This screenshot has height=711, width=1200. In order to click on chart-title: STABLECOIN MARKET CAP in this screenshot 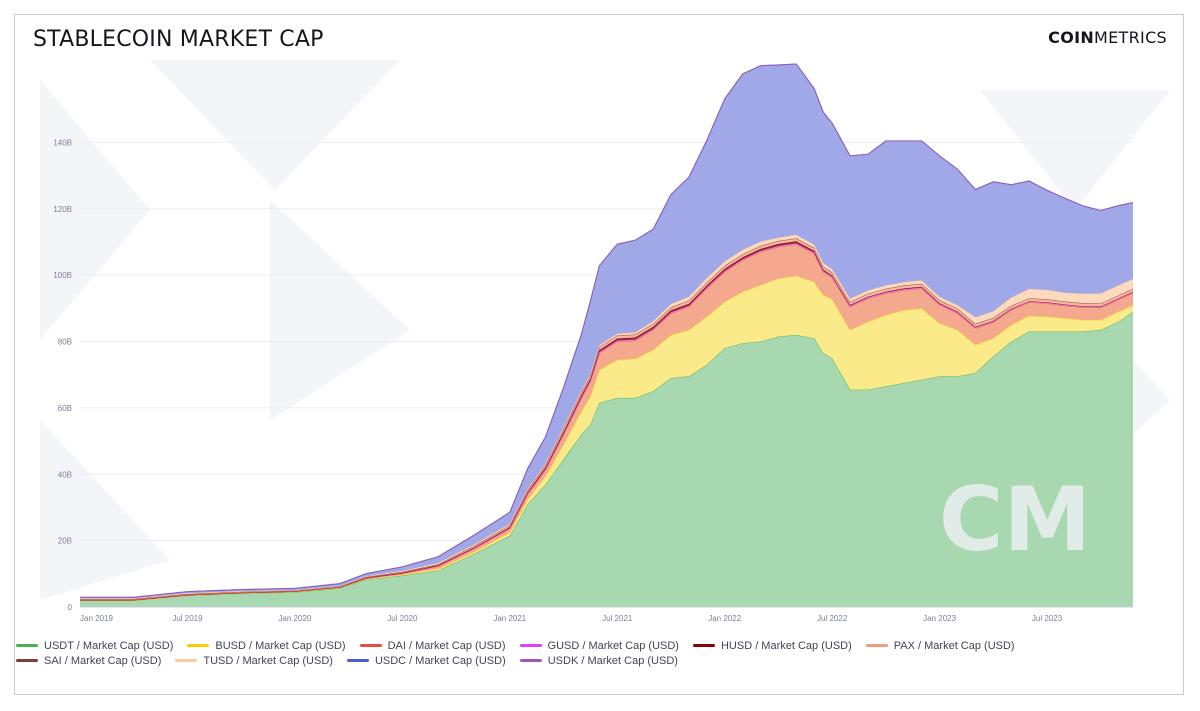, I will do `click(178, 39)`.